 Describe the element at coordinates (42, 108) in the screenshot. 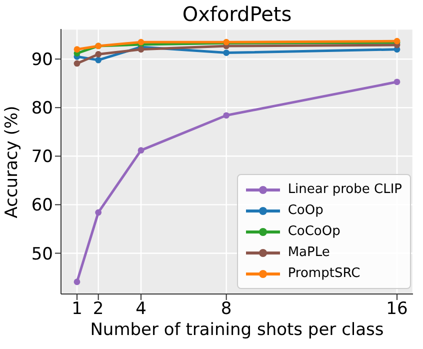

I see `y-tick-label: 80` at that location.